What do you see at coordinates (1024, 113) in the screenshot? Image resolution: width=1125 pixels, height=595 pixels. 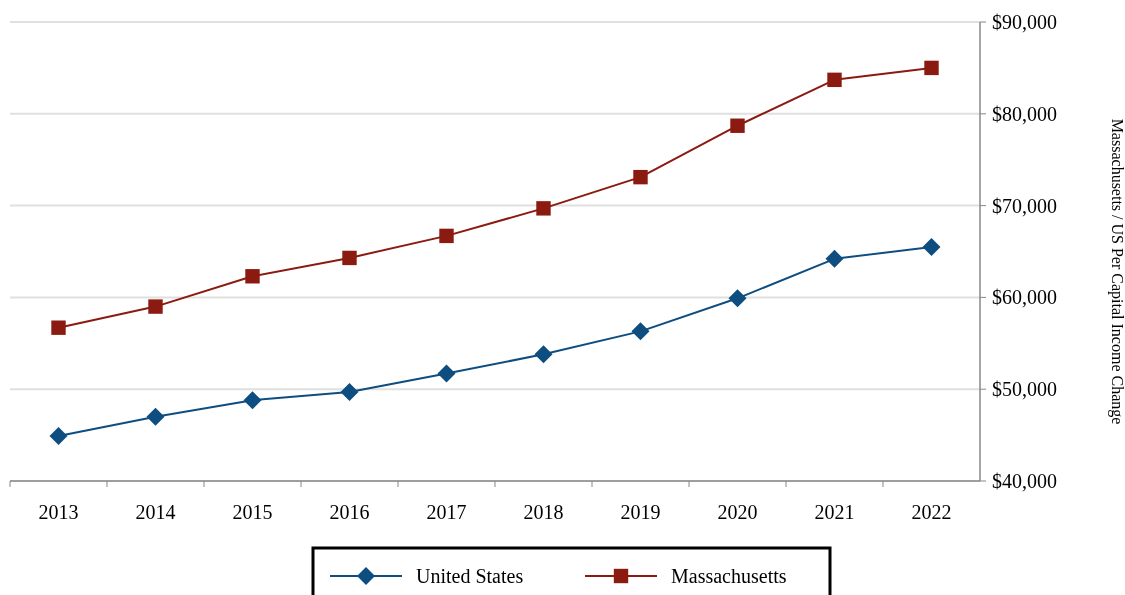 I see `y-tick-label: $80,000` at bounding box center [1024, 113].